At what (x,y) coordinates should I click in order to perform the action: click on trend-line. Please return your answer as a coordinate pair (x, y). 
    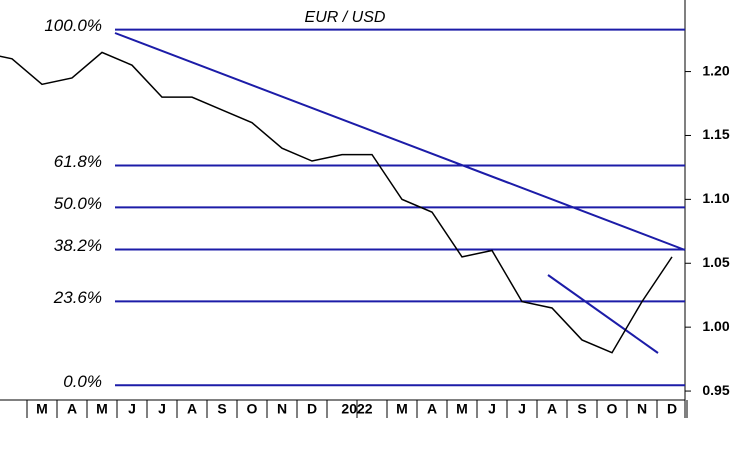
    Looking at the image, I should click on (603, 314).